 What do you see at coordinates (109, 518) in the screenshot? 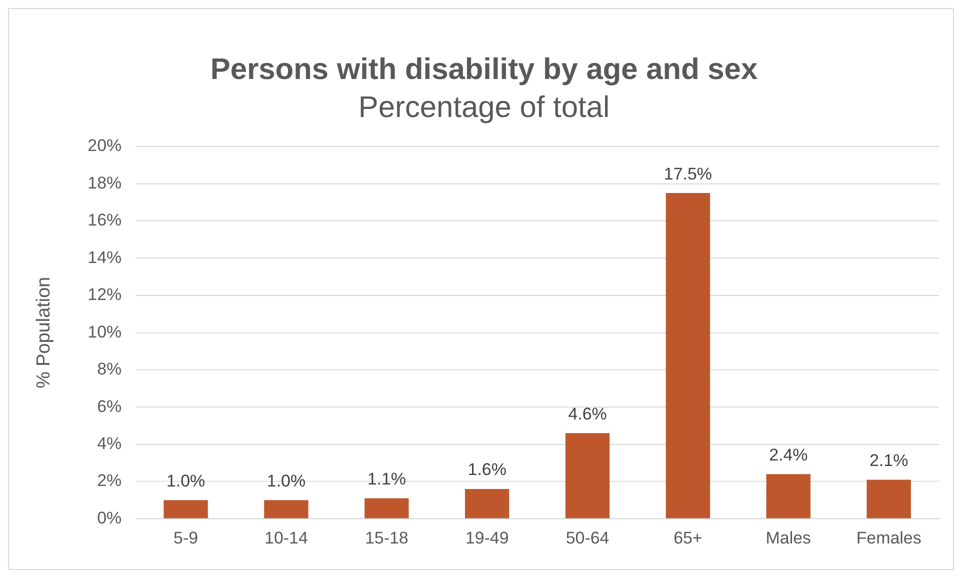
I see `y-tick-label: 0%` at bounding box center [109, 518].